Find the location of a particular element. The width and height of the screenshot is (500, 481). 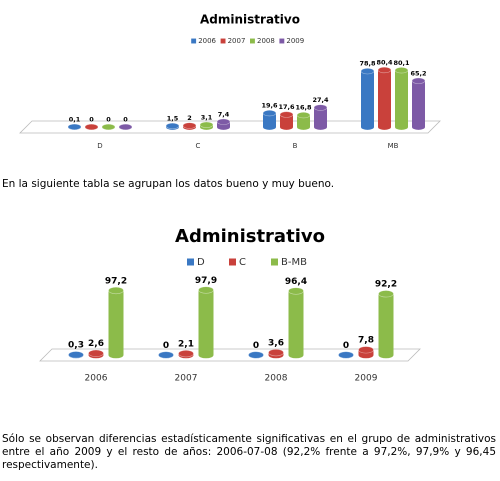

legend-label: B-MB is located at coordinates (294, 262).